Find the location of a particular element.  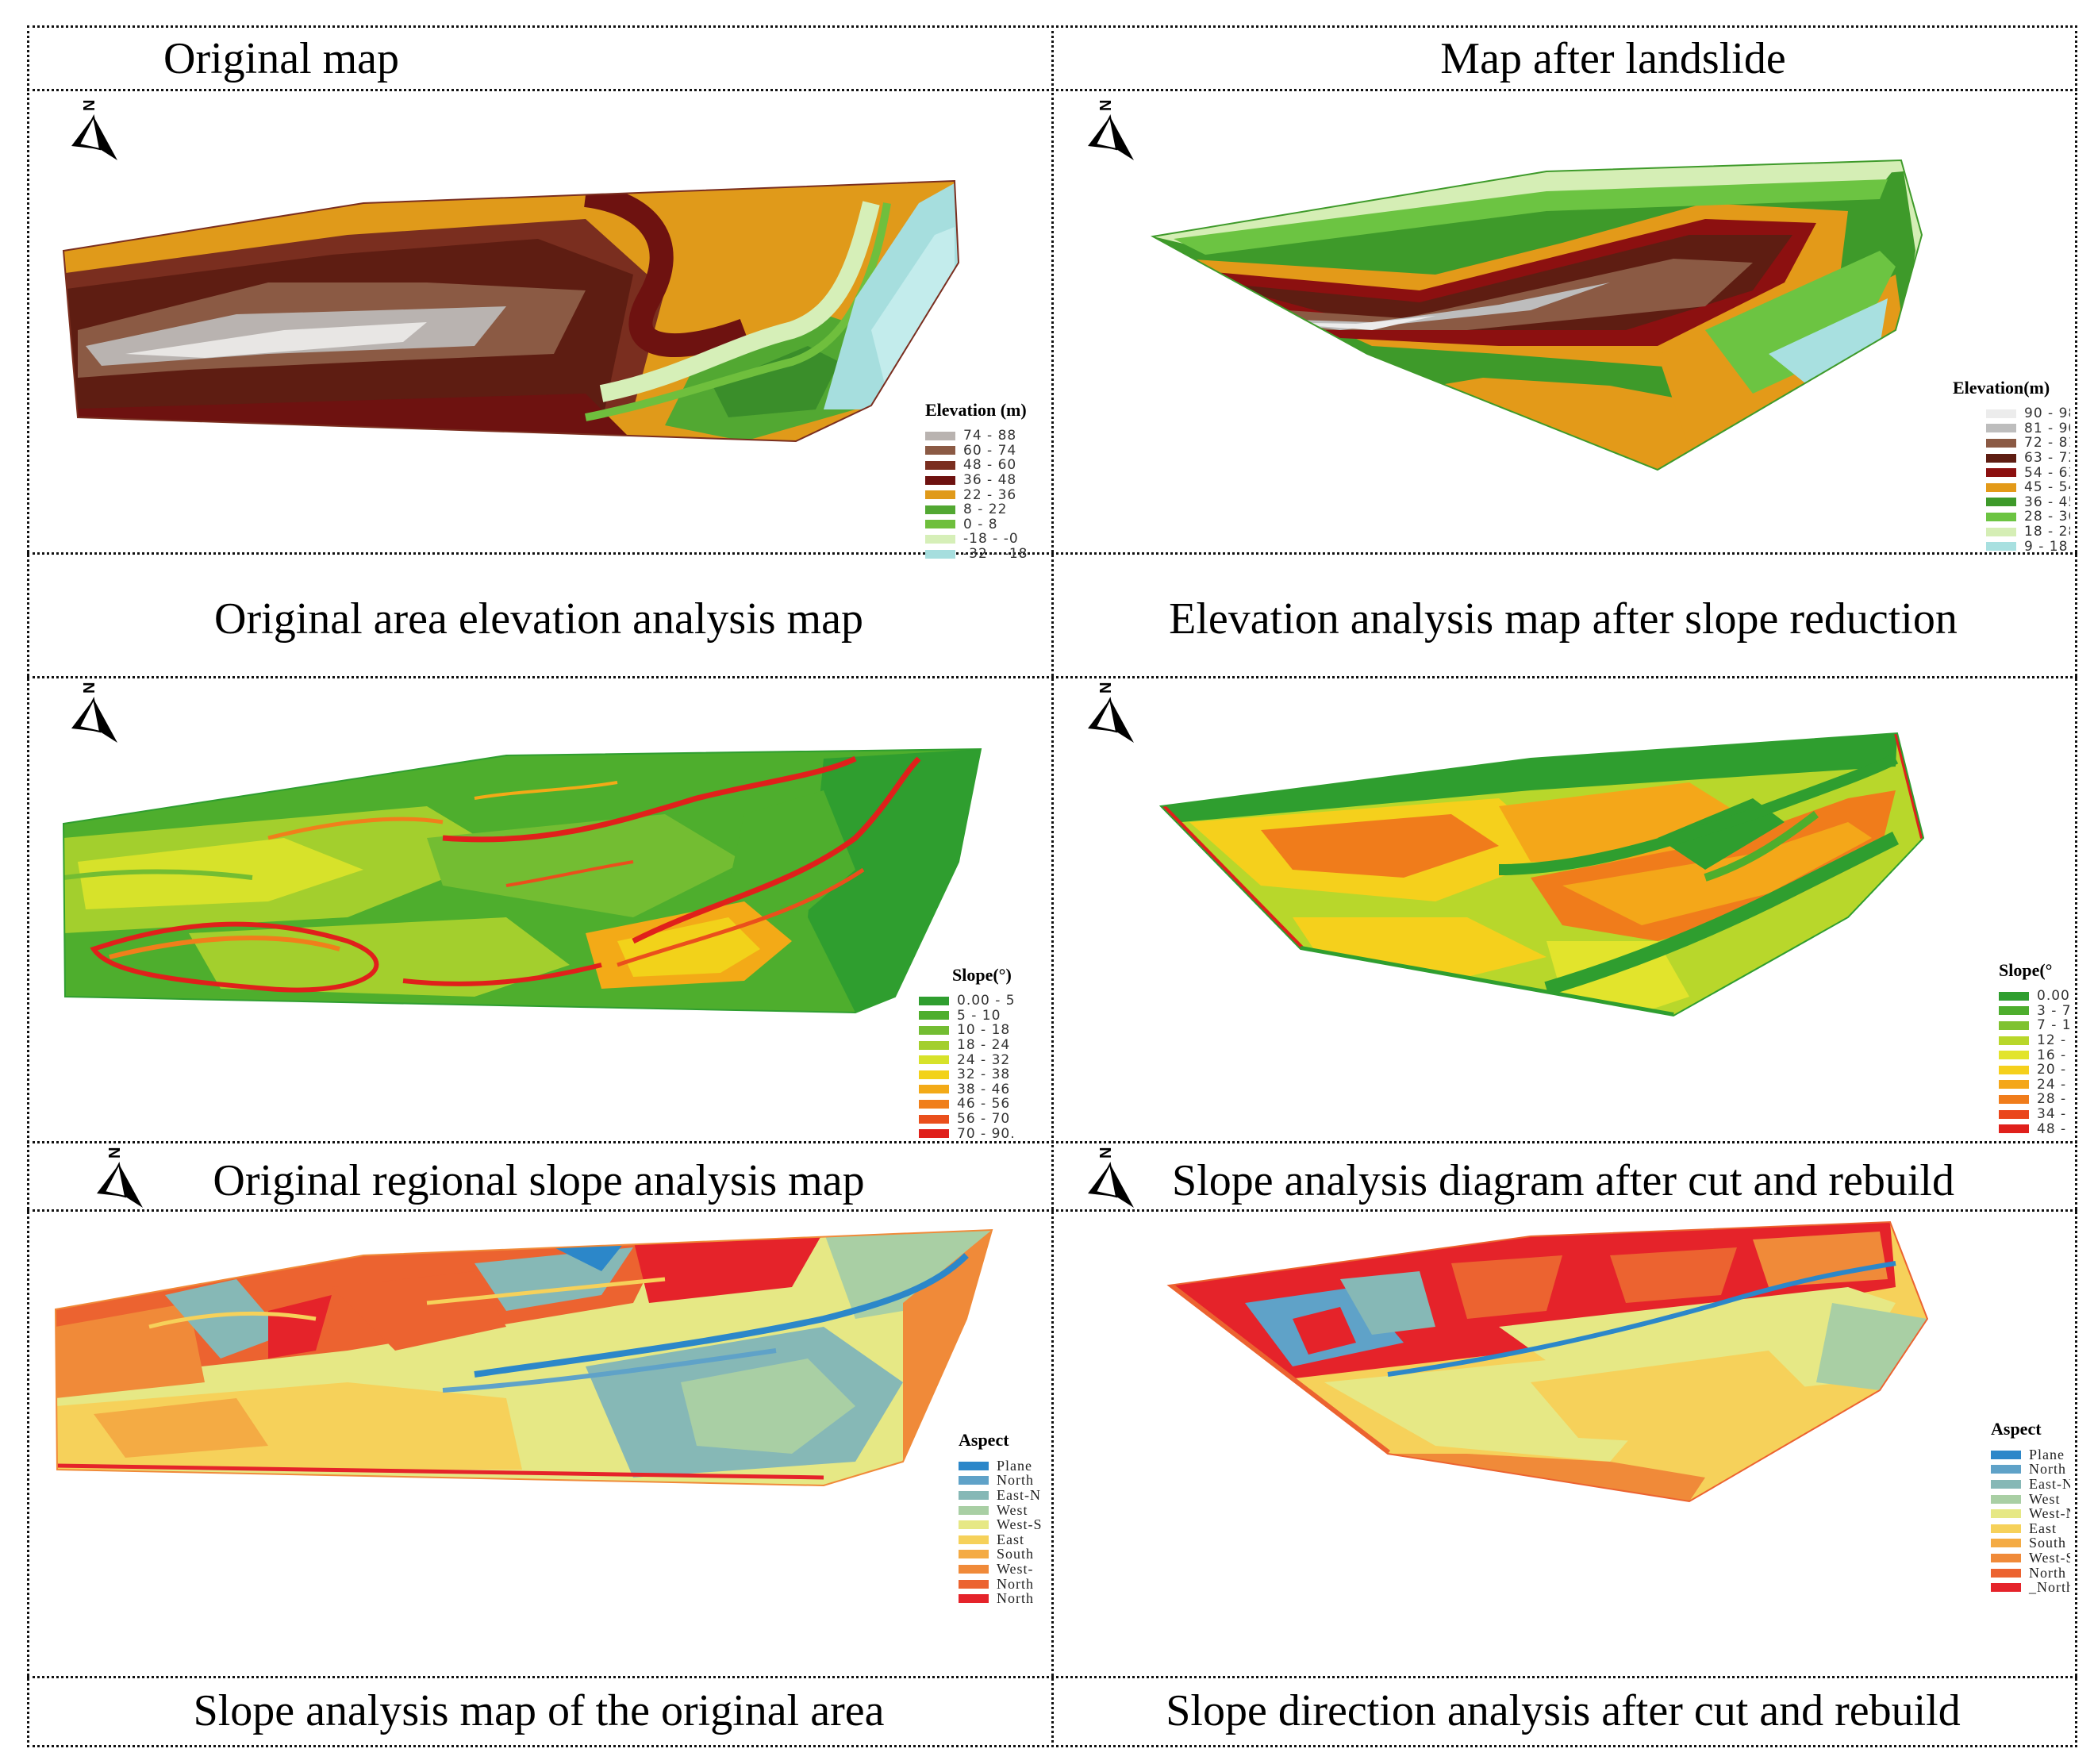

legend-label: 70 - 90. is located at coordinates (986, 1133).